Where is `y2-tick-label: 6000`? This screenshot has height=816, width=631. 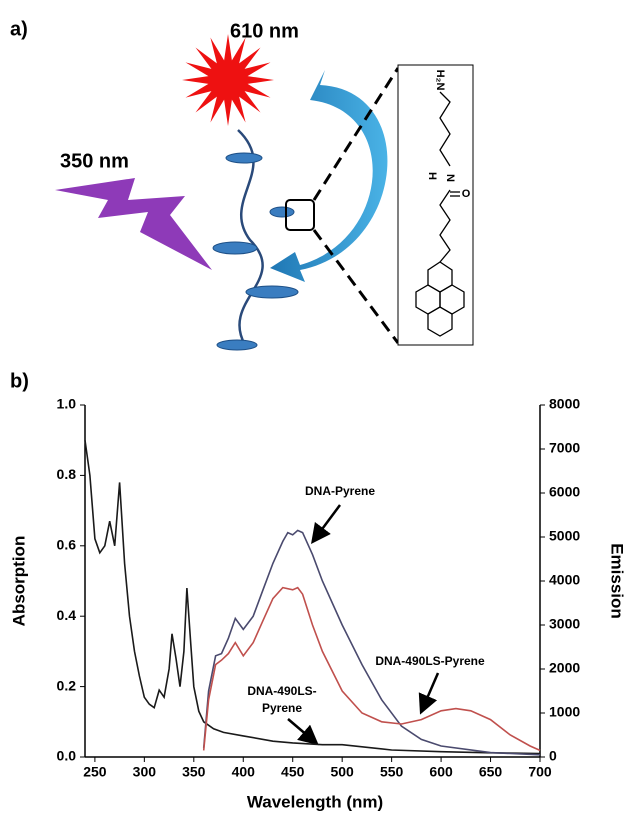 y2-tick-label: 6000 is located at coordinates (564, 492).